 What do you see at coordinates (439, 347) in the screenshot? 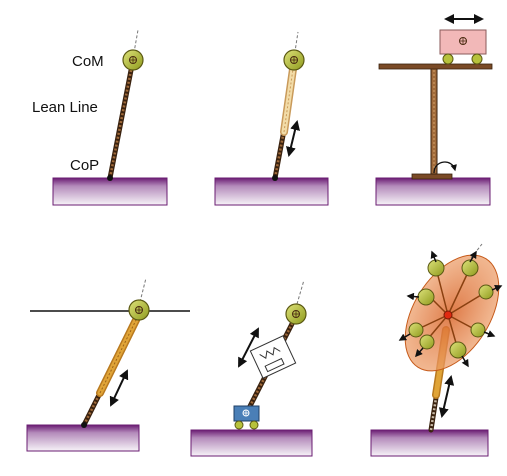
I see `panel-multi-body-model` at bounding box center [439, 347].